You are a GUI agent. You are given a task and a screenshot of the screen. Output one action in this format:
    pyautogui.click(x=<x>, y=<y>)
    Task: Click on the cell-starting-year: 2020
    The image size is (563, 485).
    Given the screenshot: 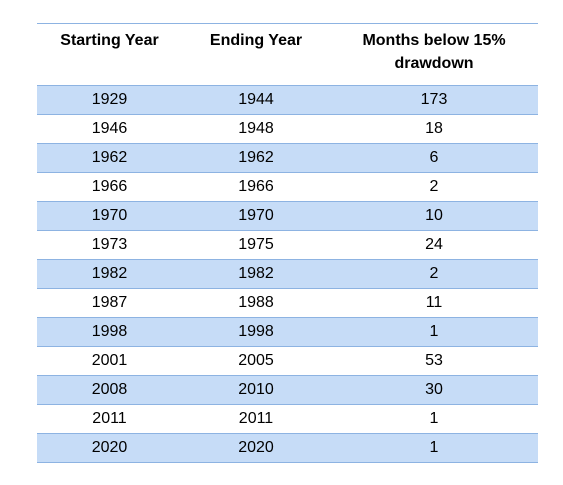 What is the action you would take?
    pyautogui.click(x=109, y=448)
    